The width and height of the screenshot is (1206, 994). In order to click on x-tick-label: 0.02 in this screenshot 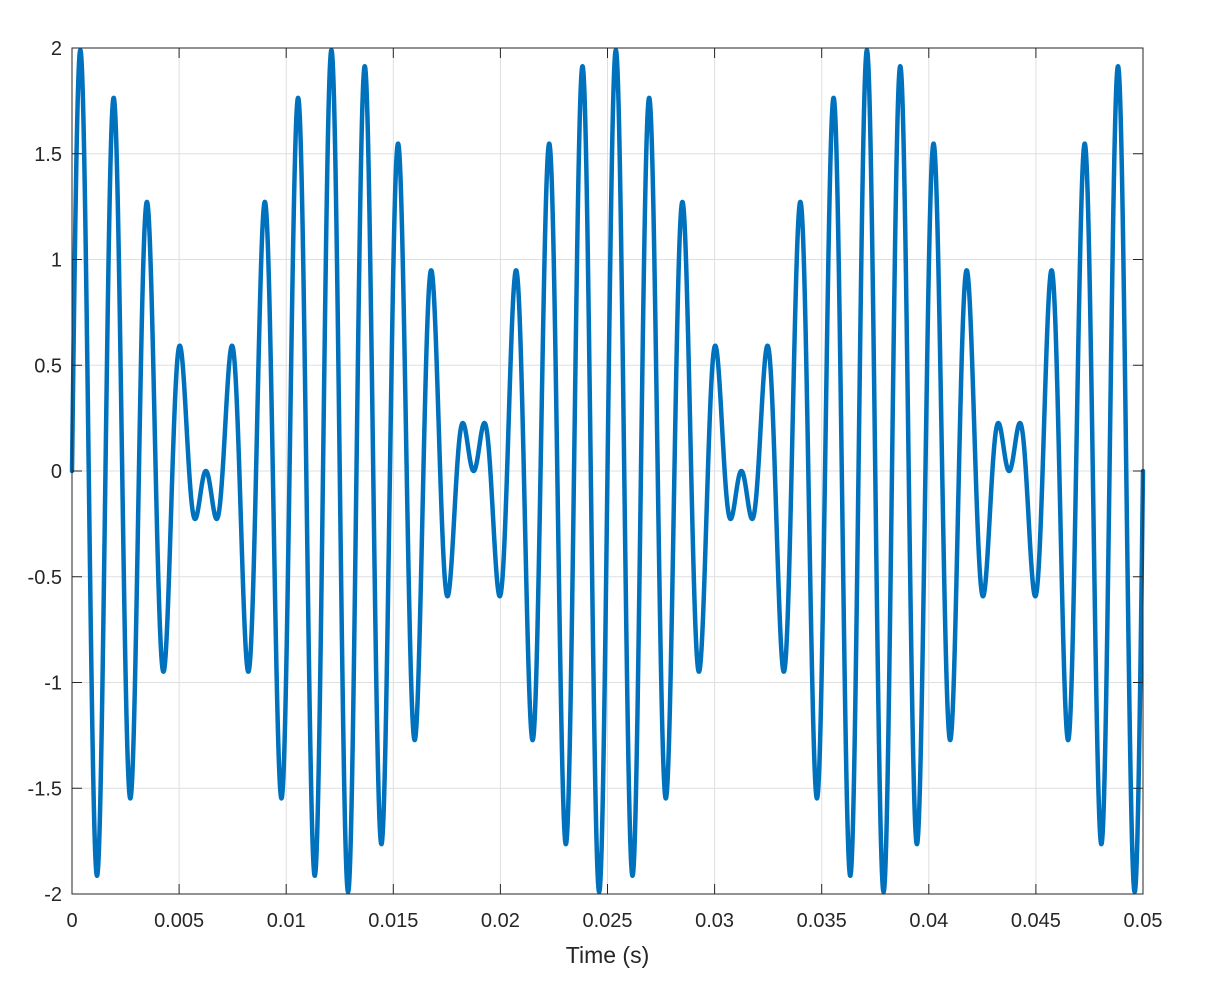, I will do `click(500, 921)`.